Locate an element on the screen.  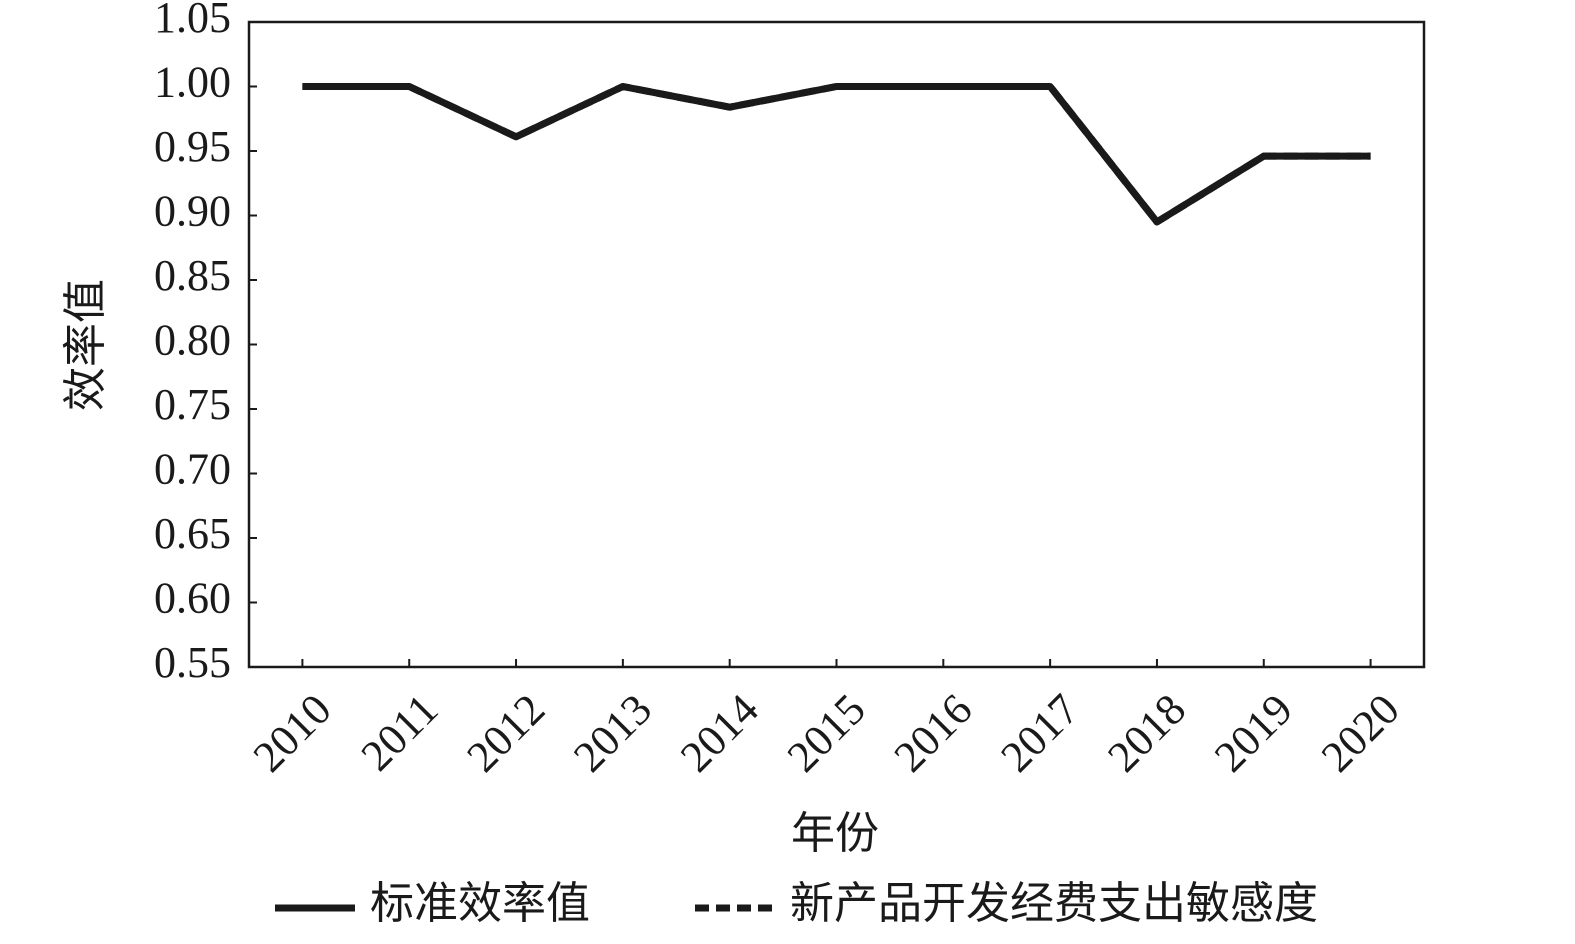
x-tick-label: 2019 is located at coordinates (1253, 733).